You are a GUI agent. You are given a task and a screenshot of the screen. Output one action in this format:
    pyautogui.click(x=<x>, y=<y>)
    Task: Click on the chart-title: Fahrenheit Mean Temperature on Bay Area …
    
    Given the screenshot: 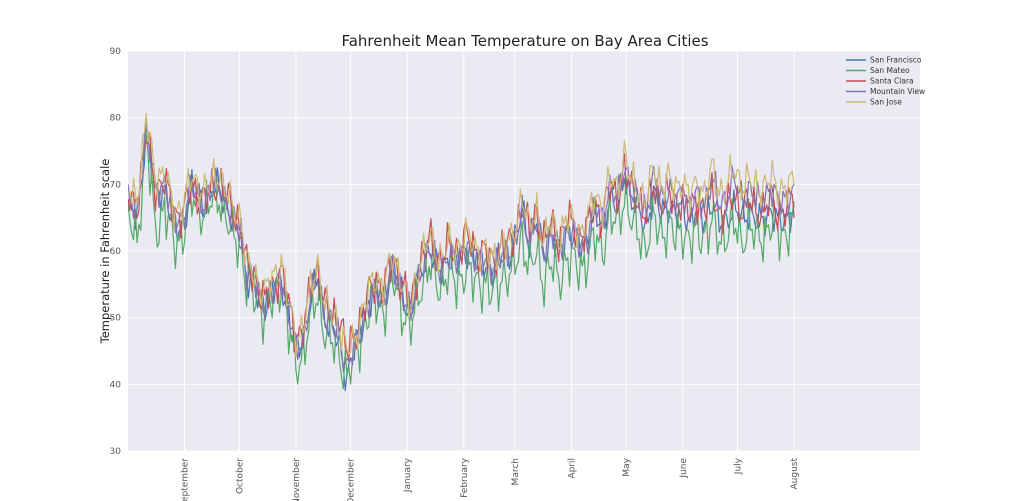 What is the action you would take?
    pyautogui.click(x=524, y=41)
    